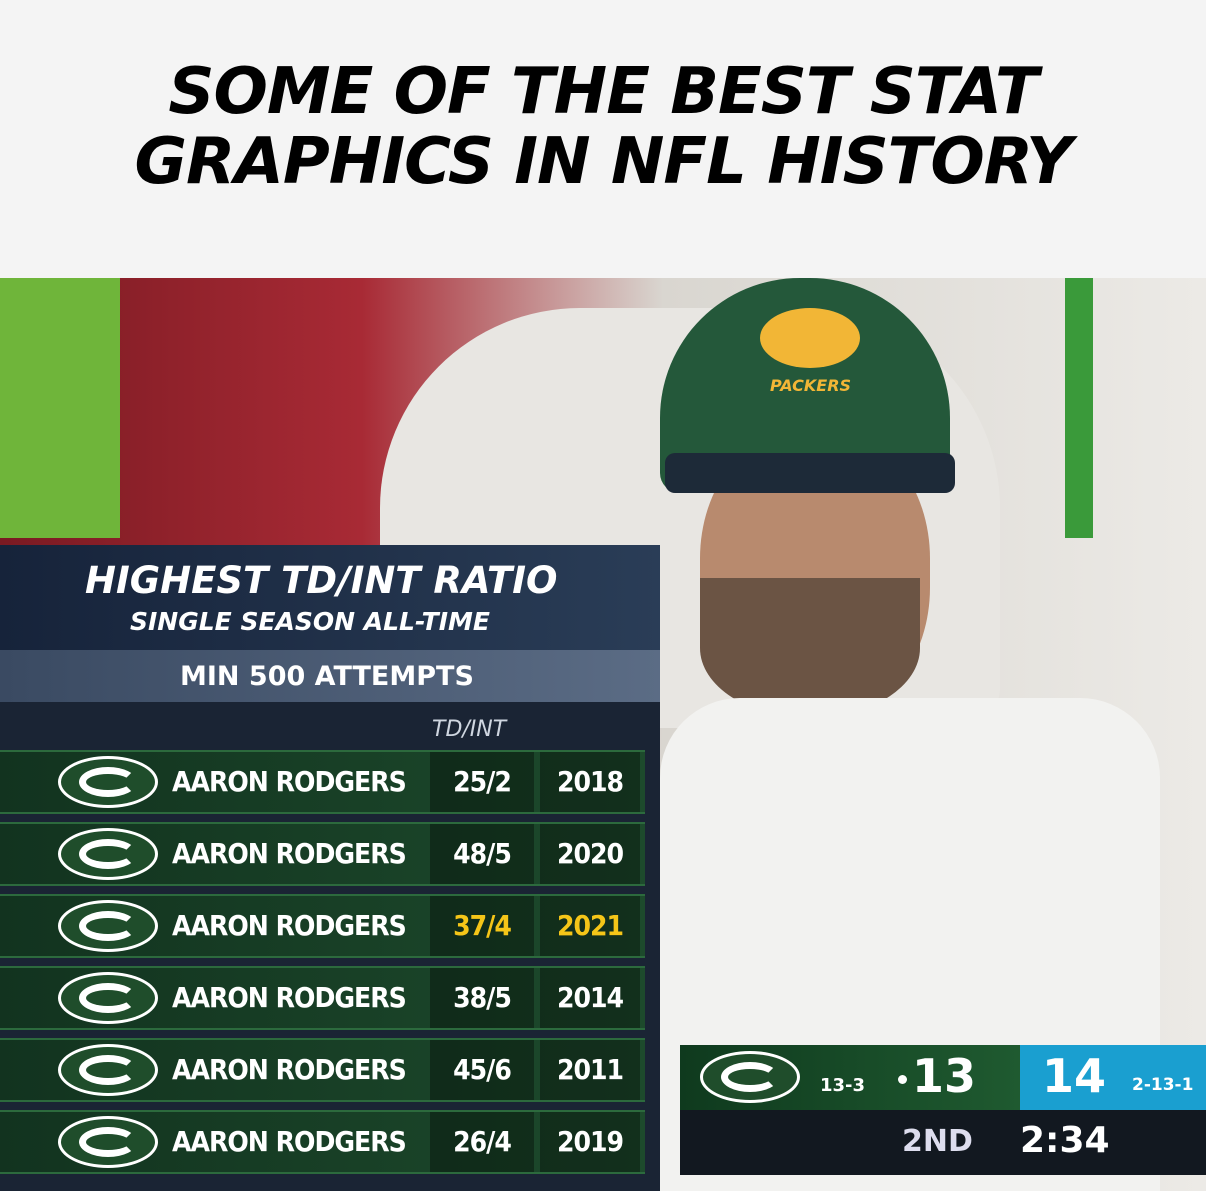  Describe the element at coordinates (482, 1142) in the screenshot. I see `td-int: 26/4` at that location.